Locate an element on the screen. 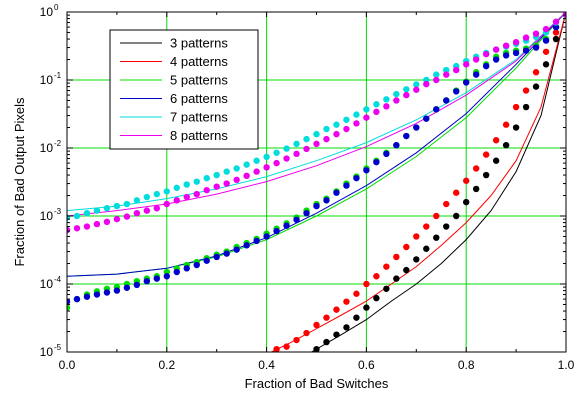 This screenshot has height=405, width=582. legend-label: 3 patterns is located at coordinates (199, 43).